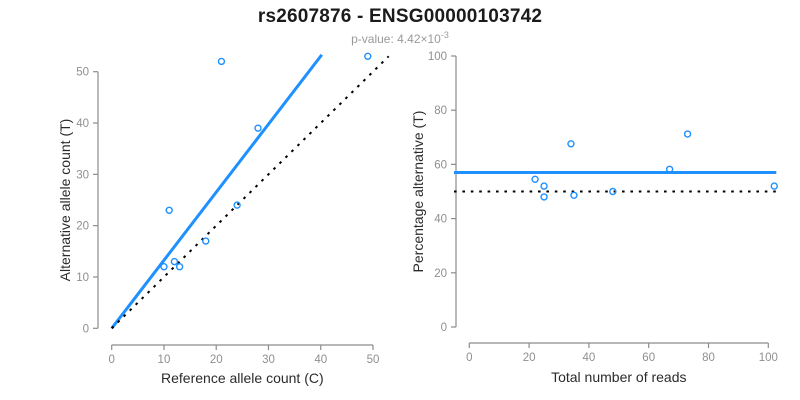 The image size is (800, 400). What do you see at coordinates (648, 358) in the screenshot?
I see `x-tick-label: 60` at bounding box center [648, 358].